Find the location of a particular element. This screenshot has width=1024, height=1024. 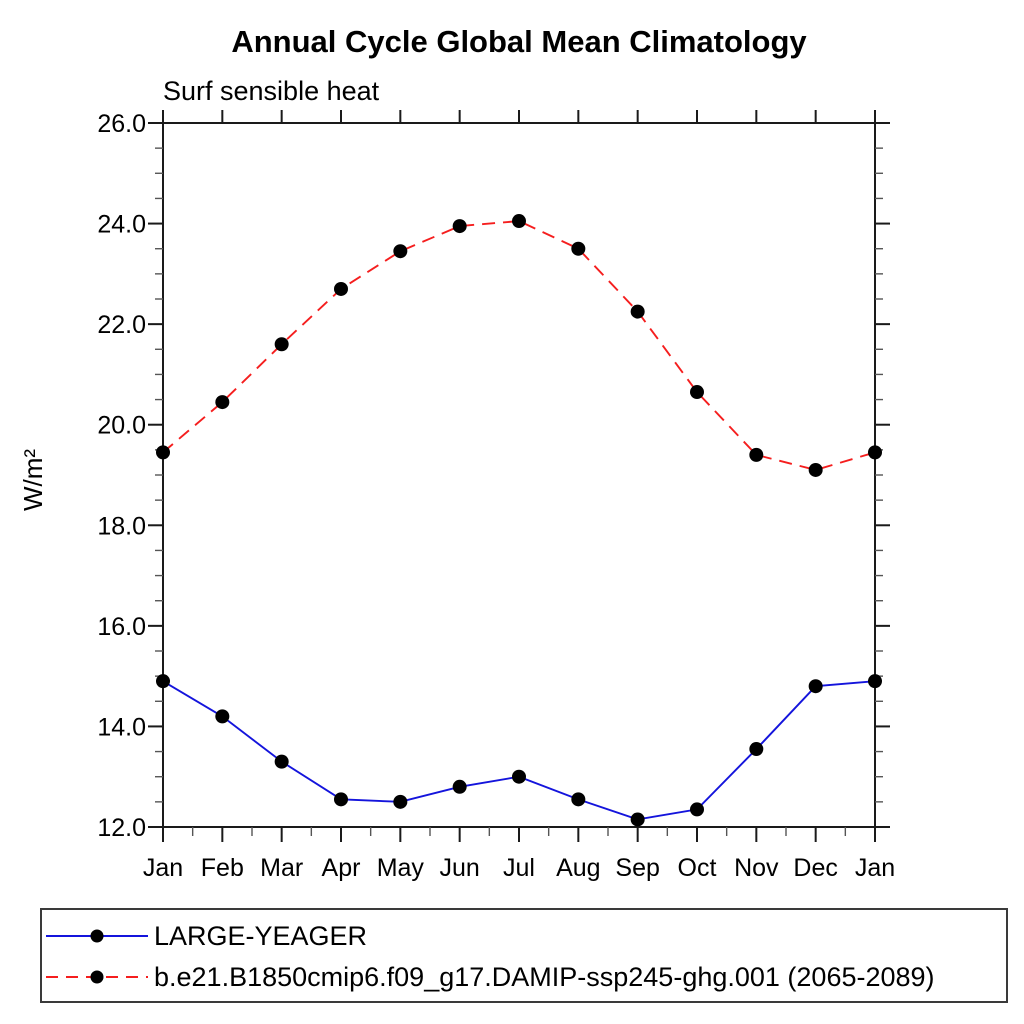

y-tick-label: 26.0 is located at coordinates (121, 124).